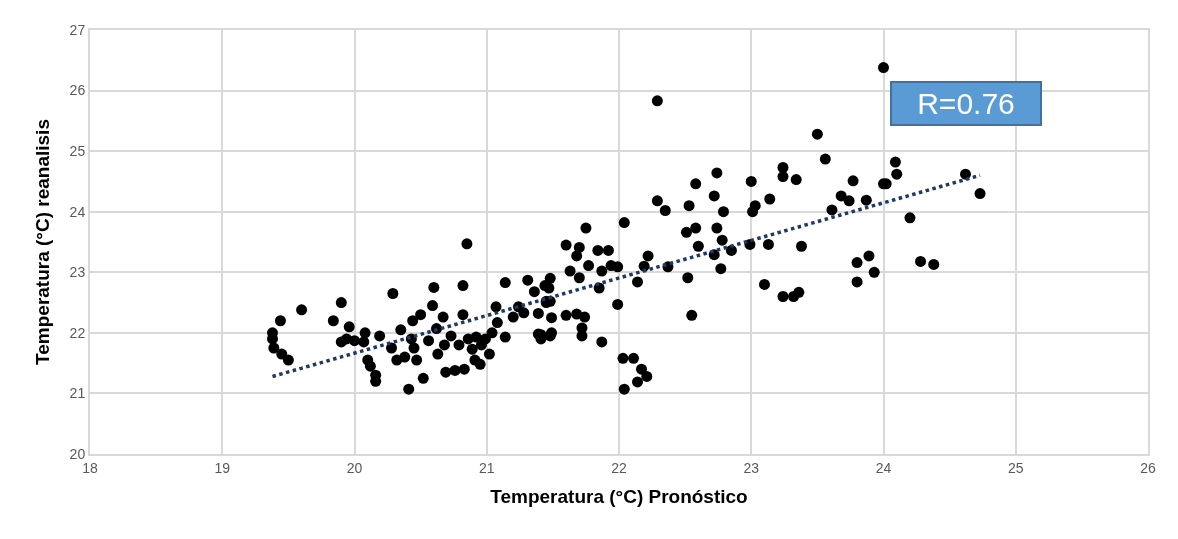 This screenshot has height=539, width=1178. Describe the element at coordinates (354, 467) in the screenshot. I see `x-tick-label: 20` at that location.